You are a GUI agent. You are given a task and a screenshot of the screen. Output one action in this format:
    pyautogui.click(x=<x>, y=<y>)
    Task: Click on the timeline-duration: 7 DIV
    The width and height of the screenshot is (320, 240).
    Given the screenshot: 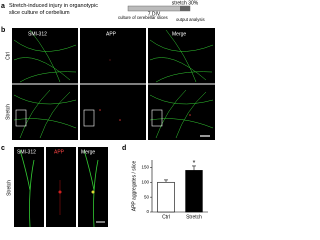 What is the action you would take?
    pyautogui.click(x=154, y=14)
    